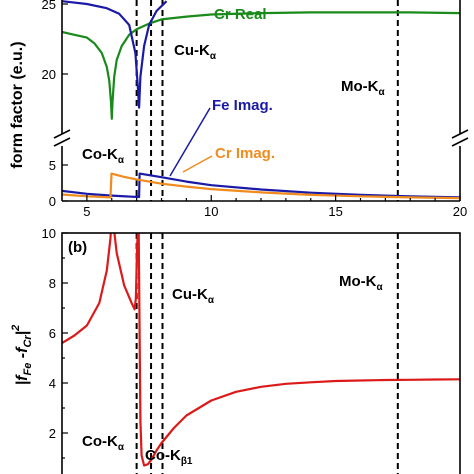 The height and width of the screenshot is (474, 474). I want to click on mo-ka-bot-sub: α, so click(380, 287).